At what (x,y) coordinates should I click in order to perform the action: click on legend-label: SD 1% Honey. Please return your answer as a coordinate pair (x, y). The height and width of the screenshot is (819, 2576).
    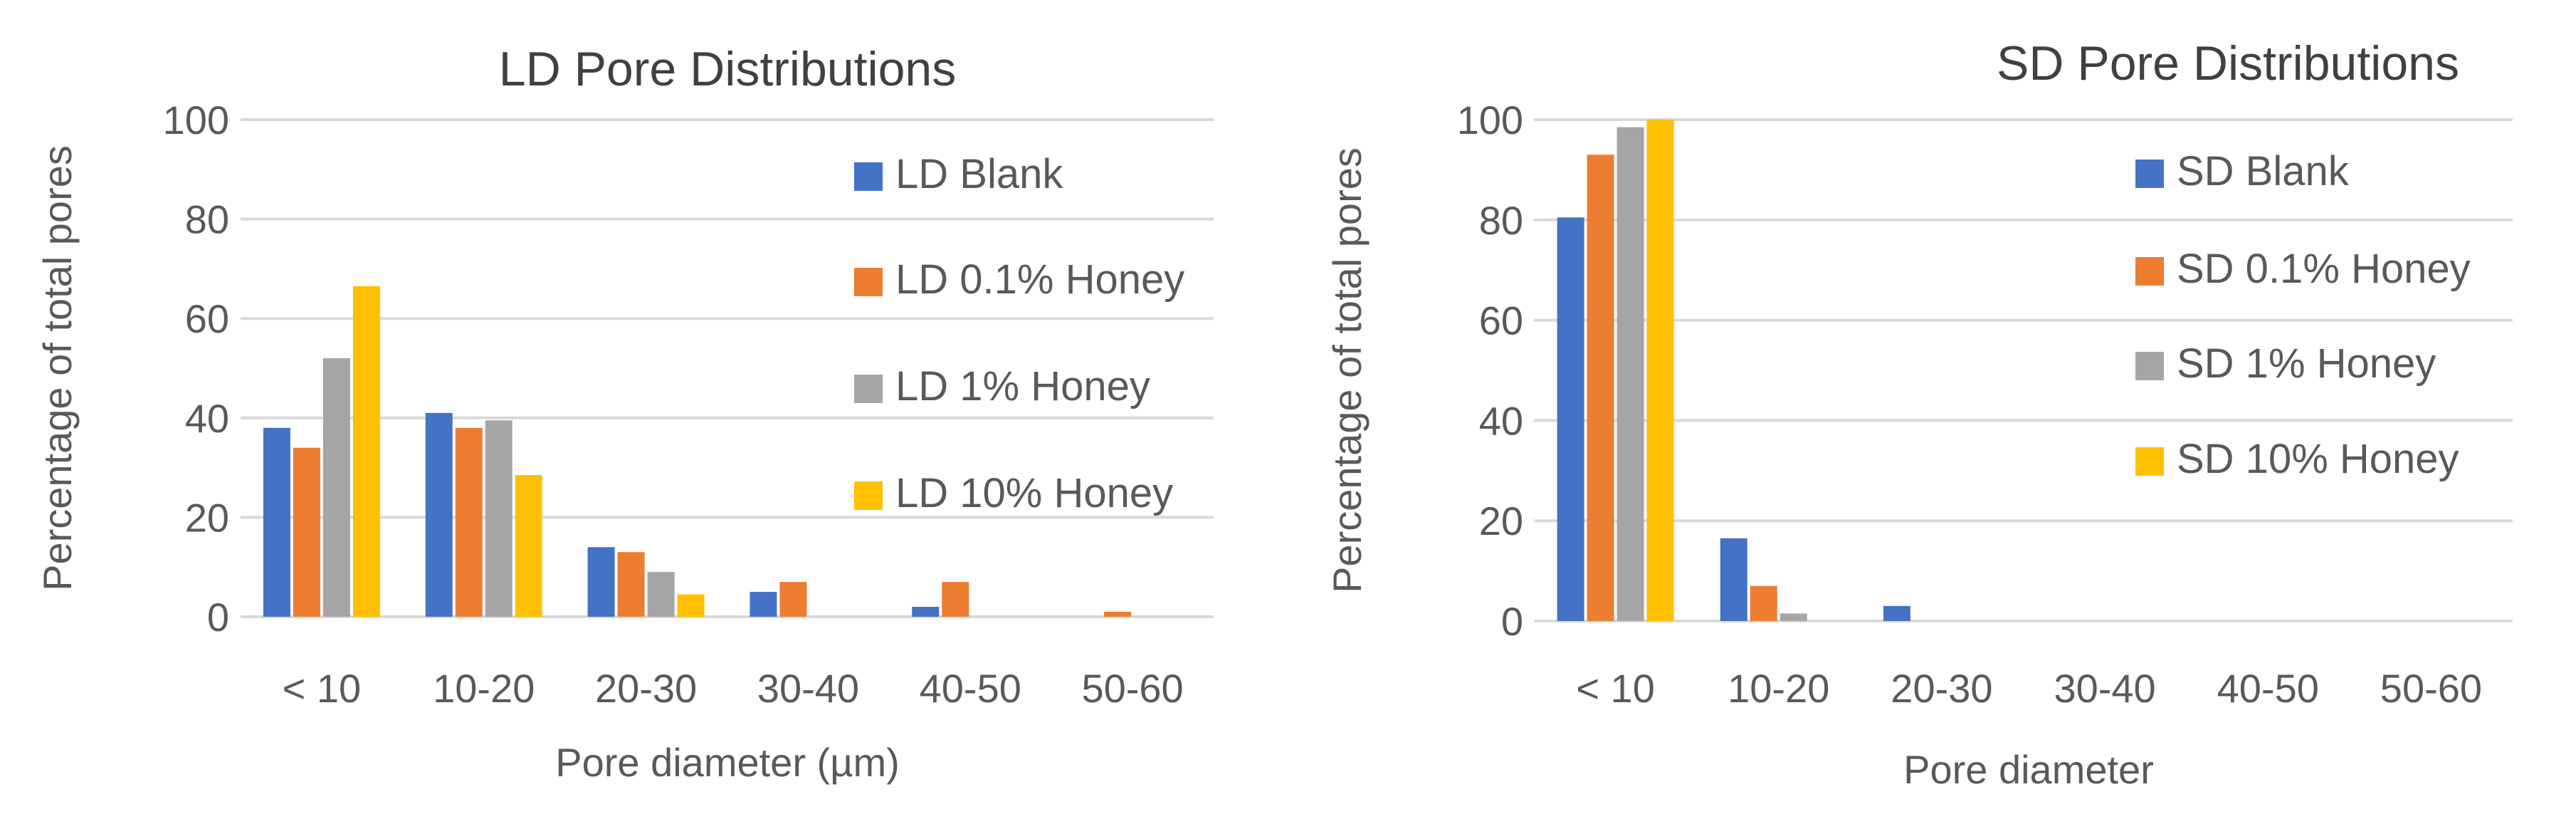
    Looking at the image, I should click on (2306, 363).